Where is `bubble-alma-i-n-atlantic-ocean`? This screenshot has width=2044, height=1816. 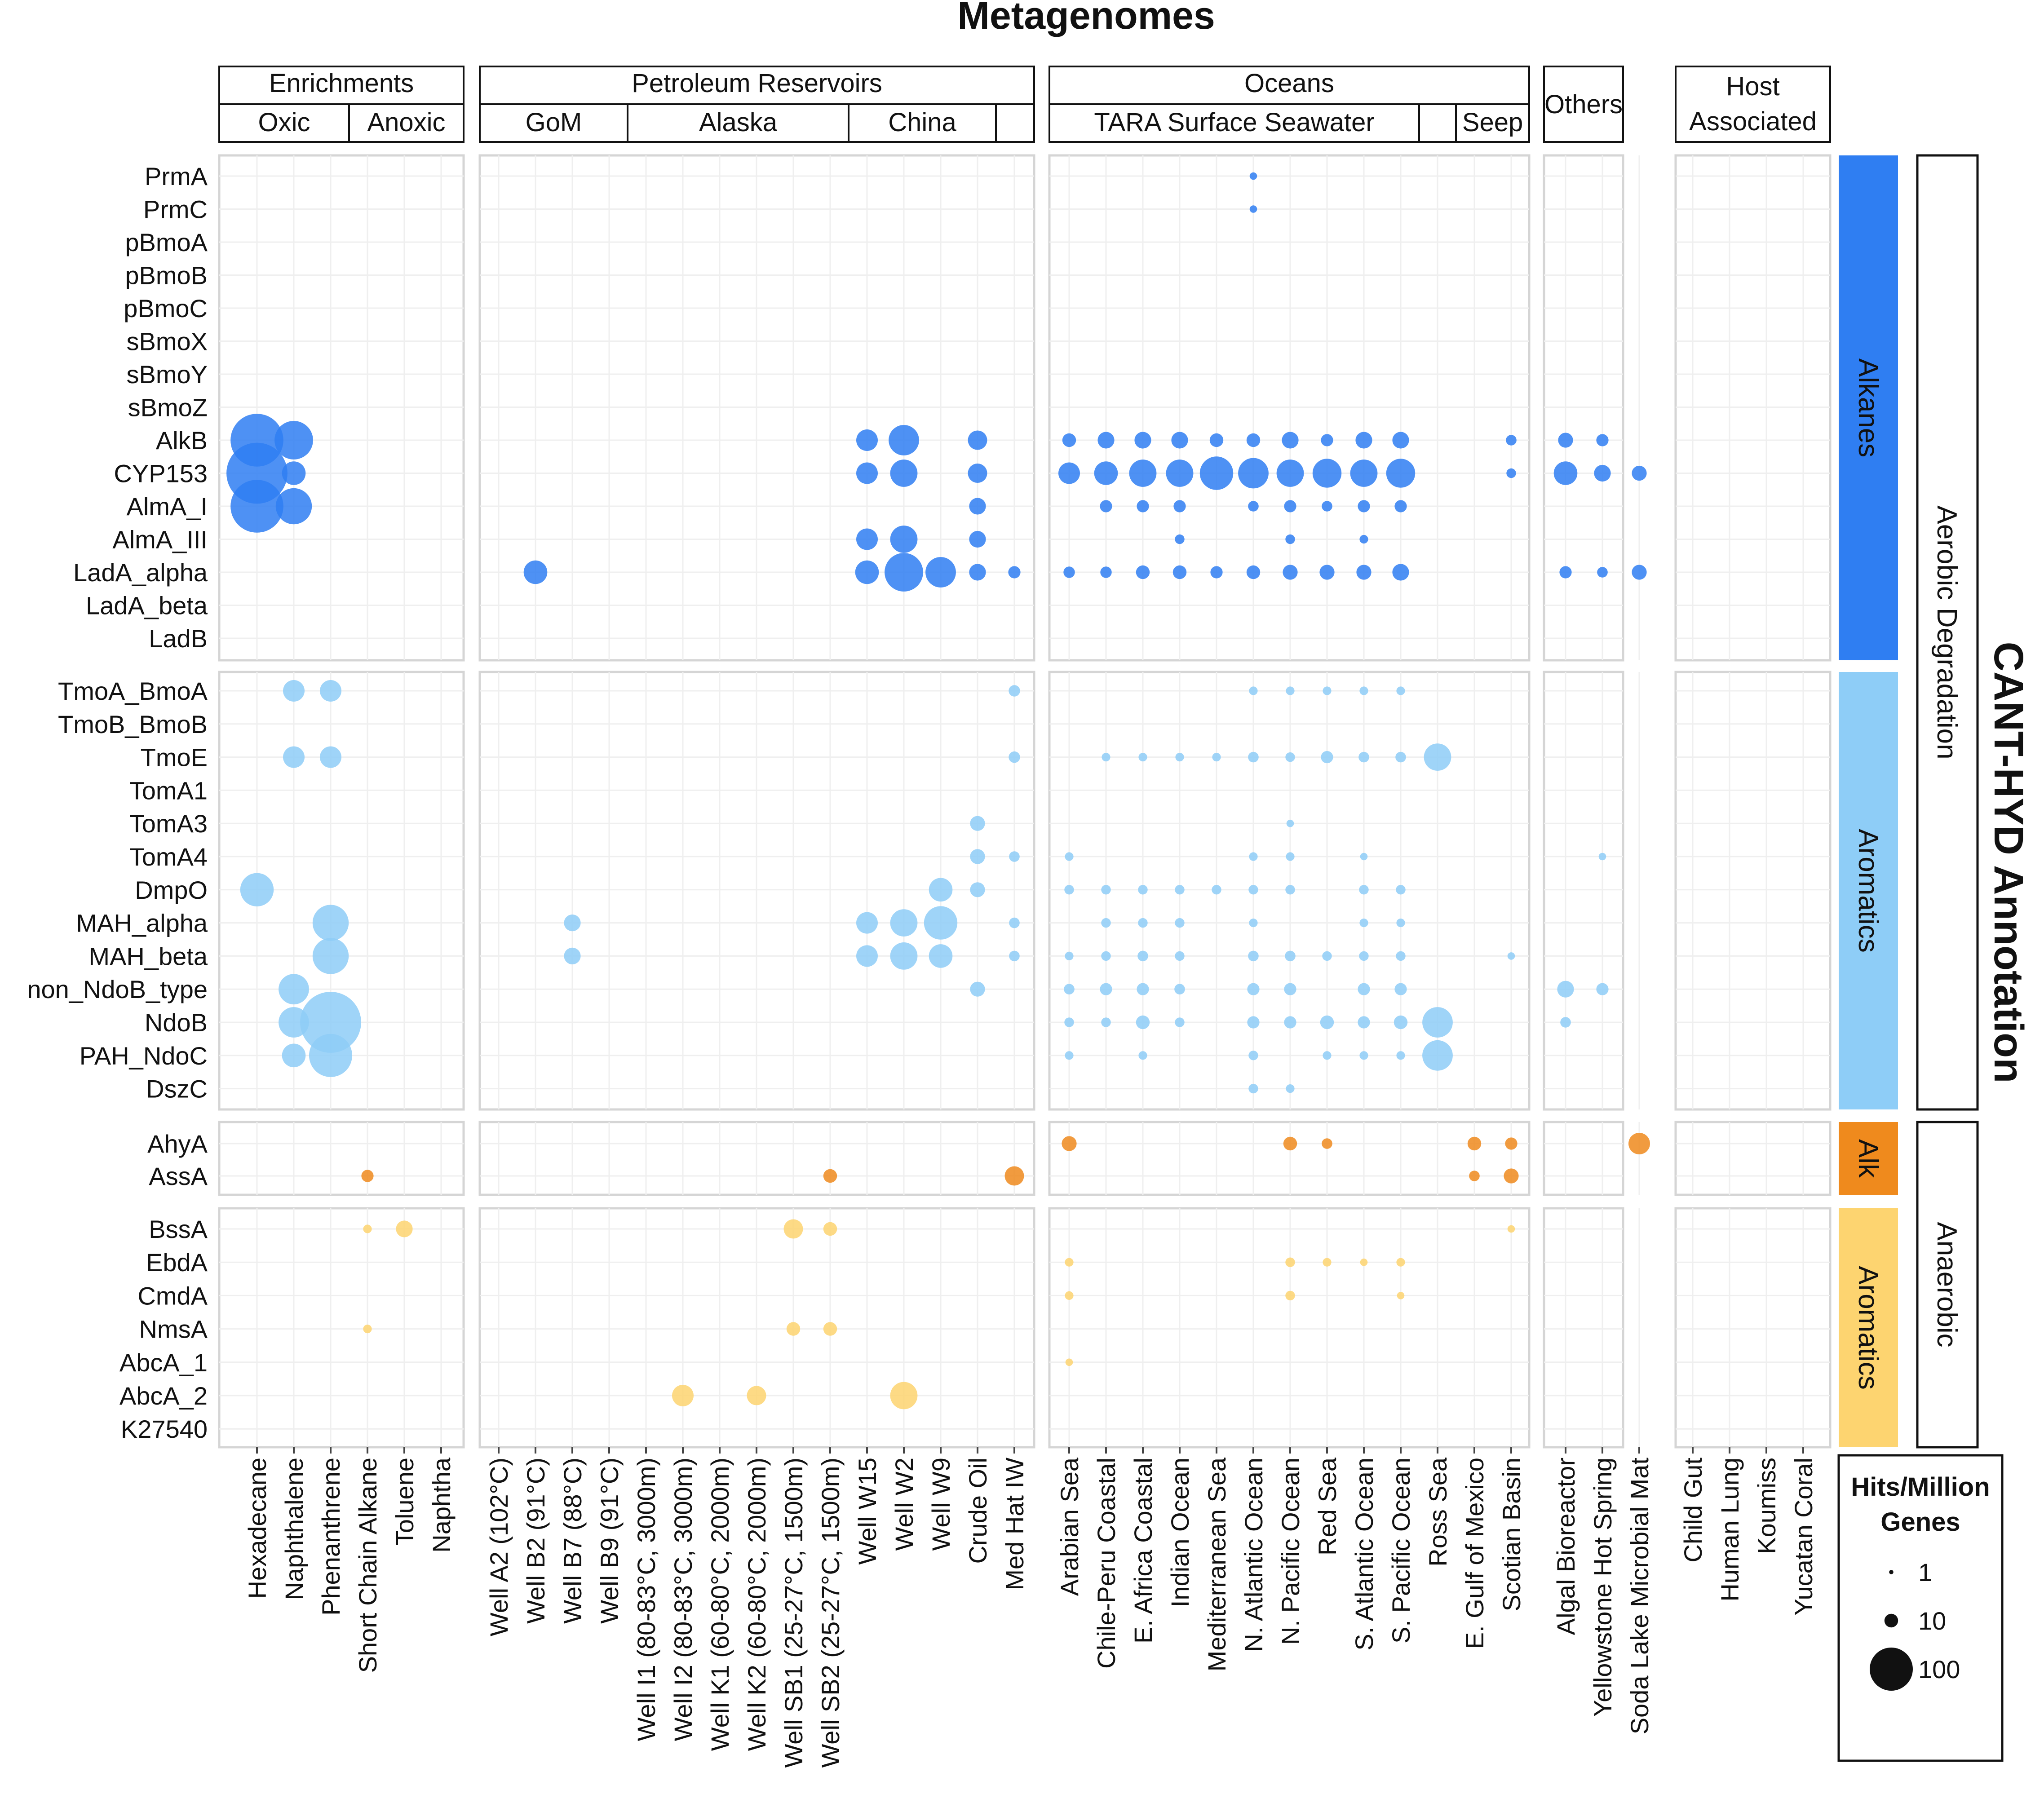
bubble-alma-i-n-atlantic-ocean is located at coordinates (1253, 507).